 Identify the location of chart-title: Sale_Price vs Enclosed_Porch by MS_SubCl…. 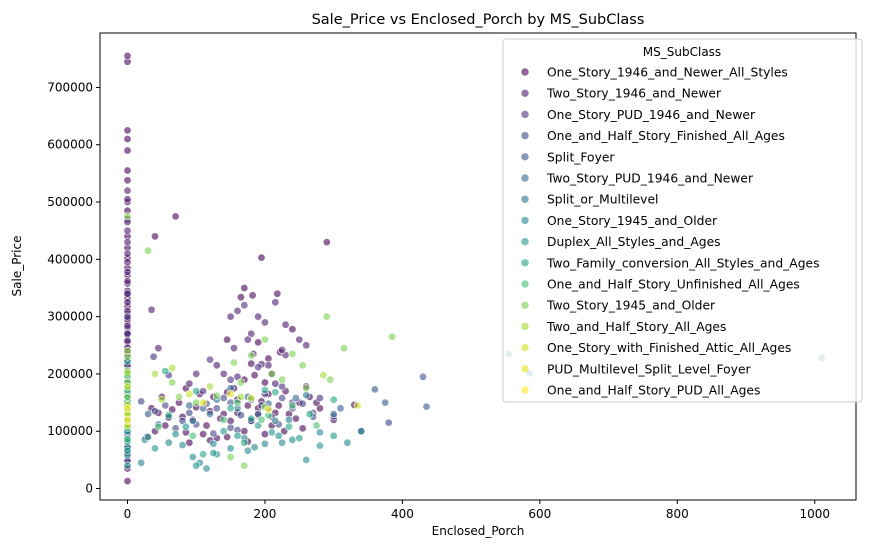
(478, 20).